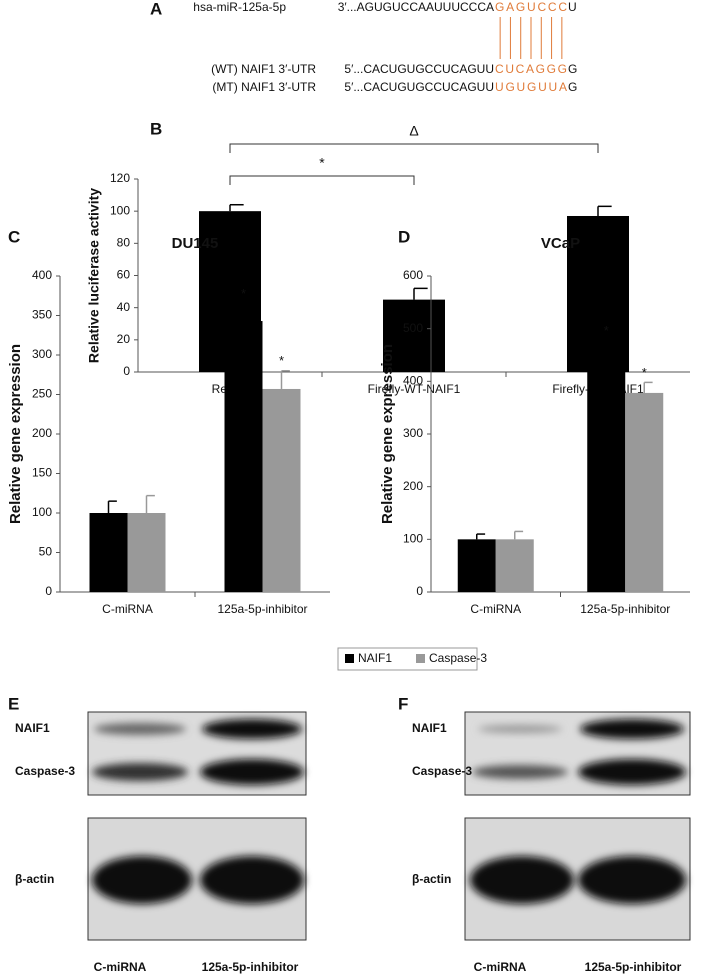 Image resolution: width=722 pixels, height=977 pixels. I want to click on sequence-highlight: UGUGUUA, so click(531, 87).